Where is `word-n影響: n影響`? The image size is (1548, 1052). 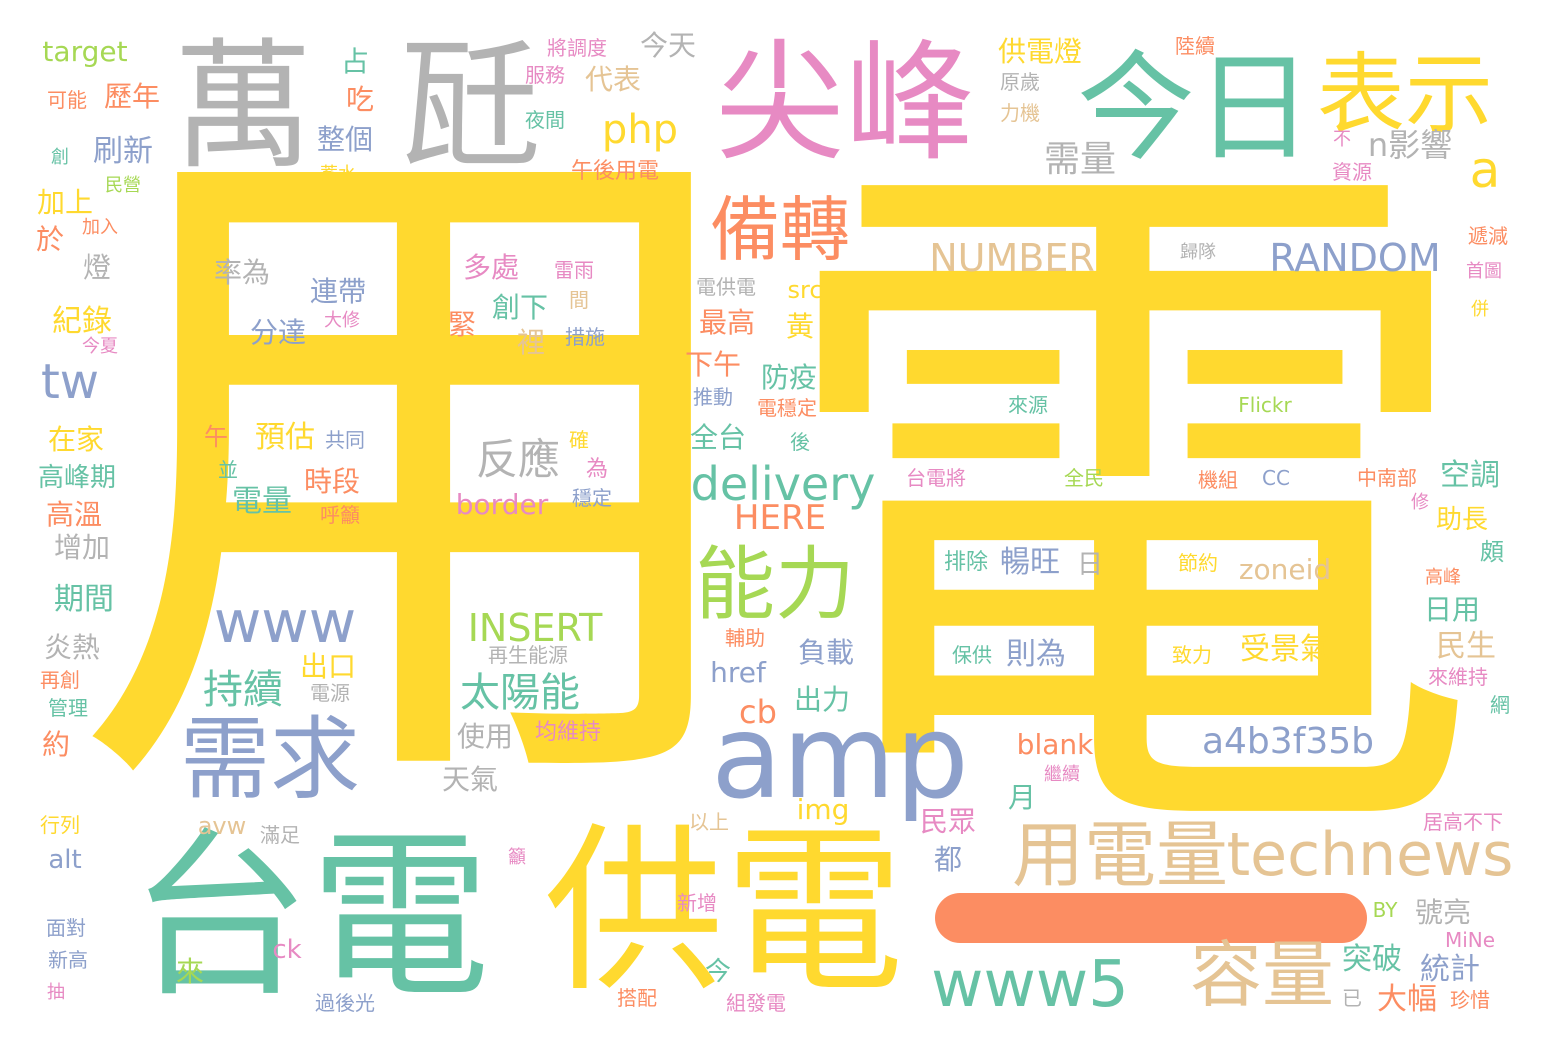
word-n影響: n影響 is located at coordinates (1410, 145).